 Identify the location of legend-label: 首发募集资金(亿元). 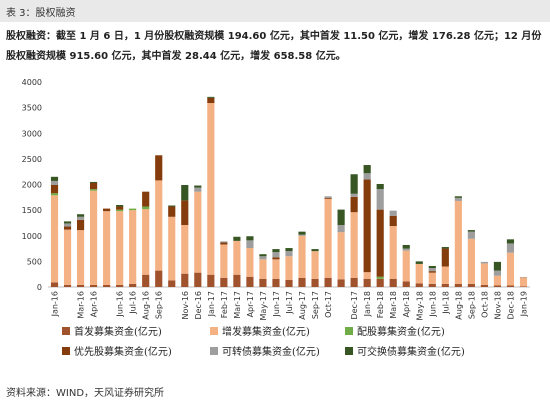
(118, 331).